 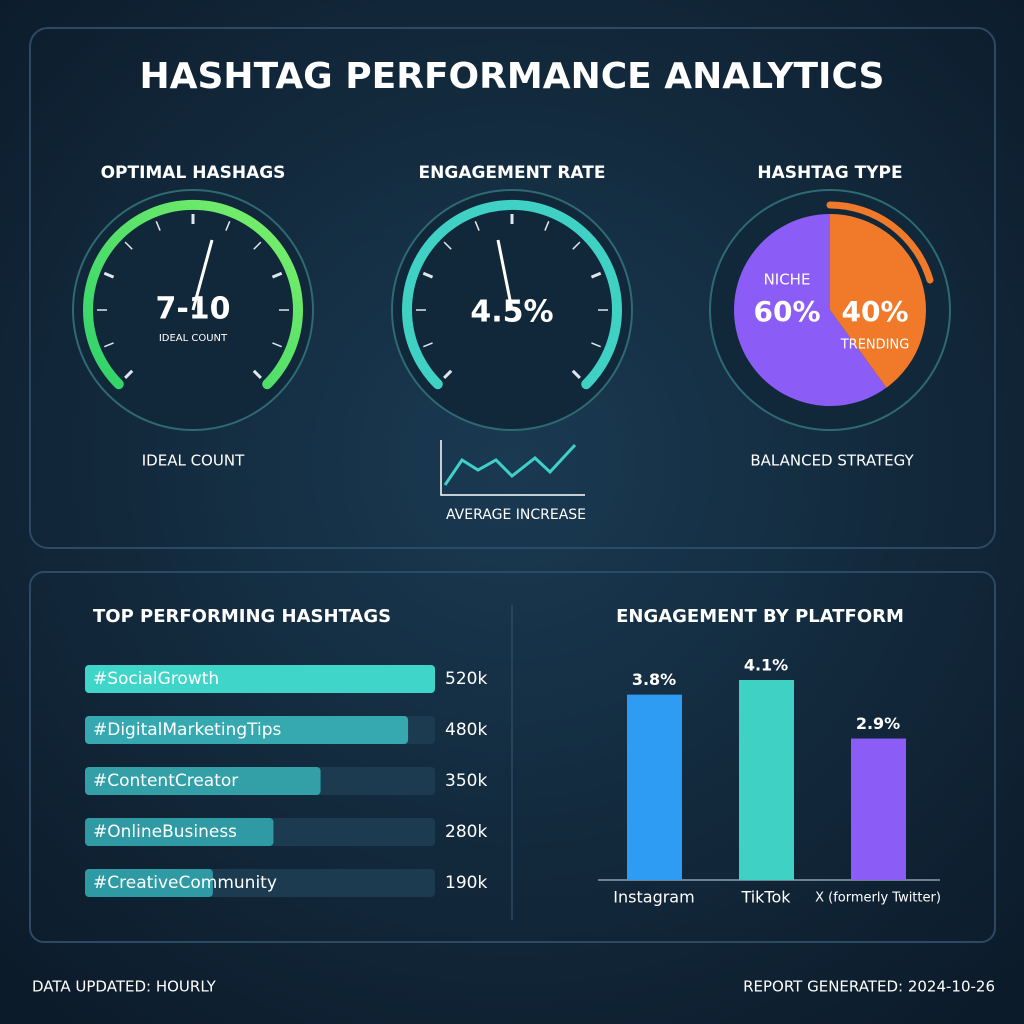 I want to click on bar-value-label: 350k, so click(x=466, y=781).